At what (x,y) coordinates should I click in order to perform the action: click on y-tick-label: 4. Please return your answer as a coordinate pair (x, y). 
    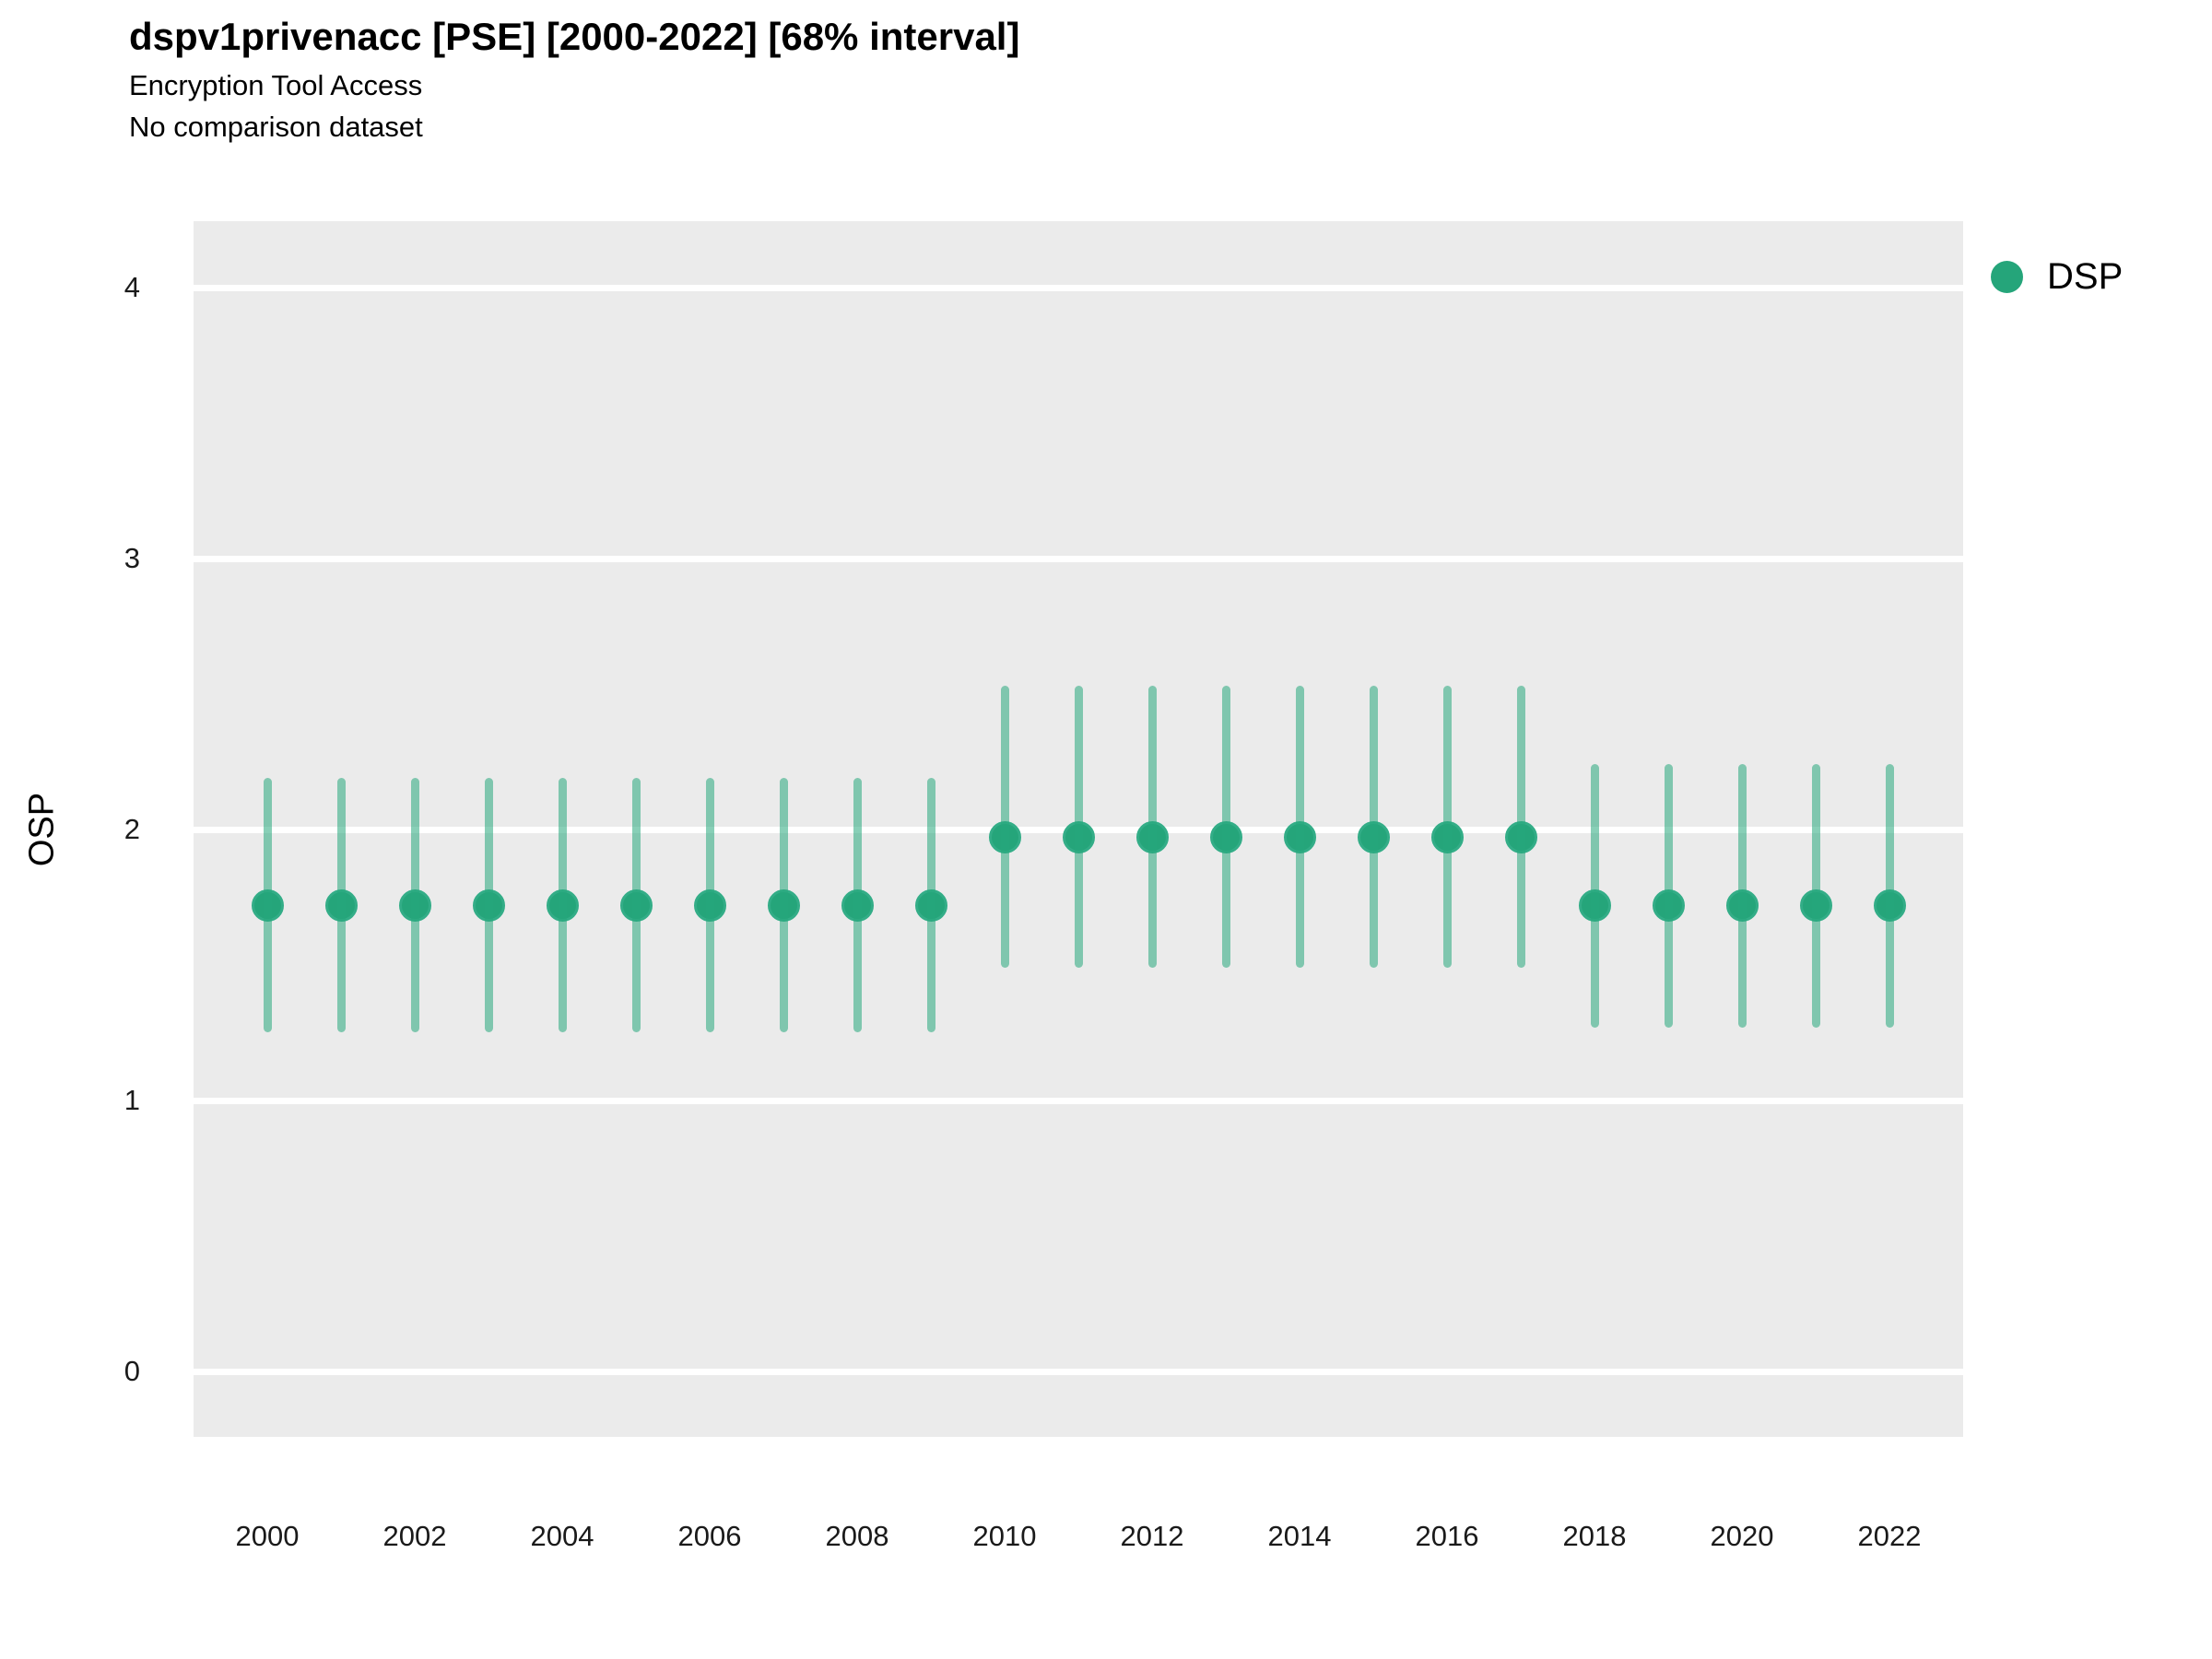
    Looking at the image, I should click on (132, 287).